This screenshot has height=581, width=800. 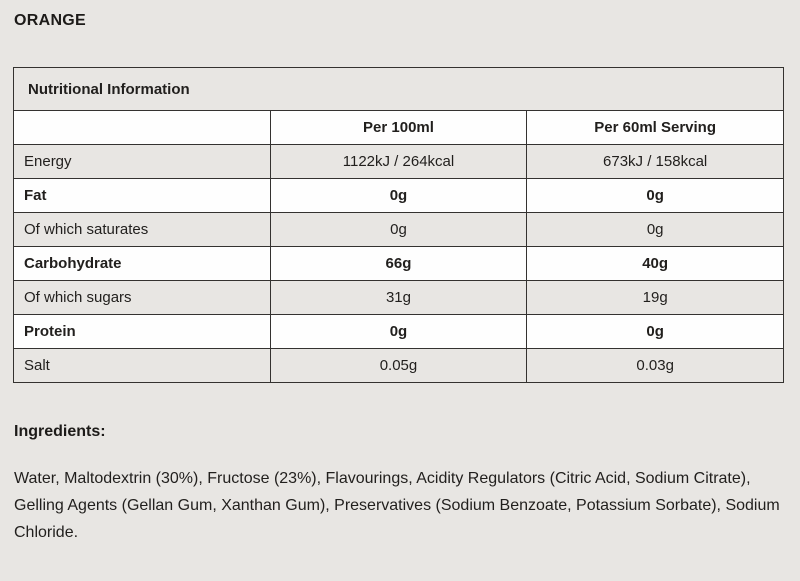 I want to click on table-row: Protein 0g 0g, so click(x=398, y=331).